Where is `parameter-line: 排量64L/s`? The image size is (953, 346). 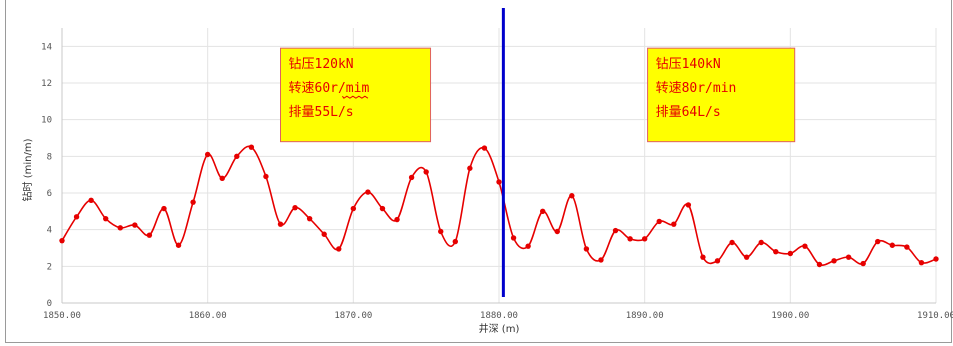
parameter-line: 排量64L/s is located at coordinates (688, 112).